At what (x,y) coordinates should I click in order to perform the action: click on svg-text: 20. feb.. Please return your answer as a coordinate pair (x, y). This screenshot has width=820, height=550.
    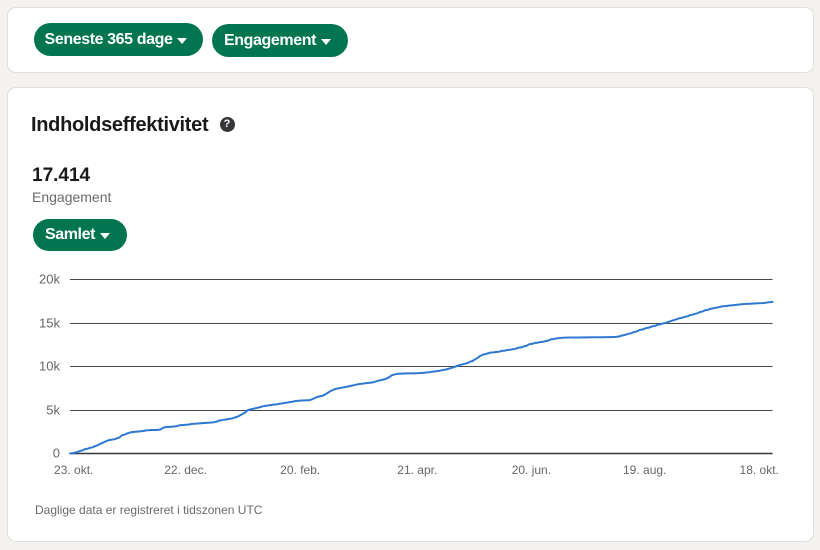
    Looking at the image, I should click on (300, 470).